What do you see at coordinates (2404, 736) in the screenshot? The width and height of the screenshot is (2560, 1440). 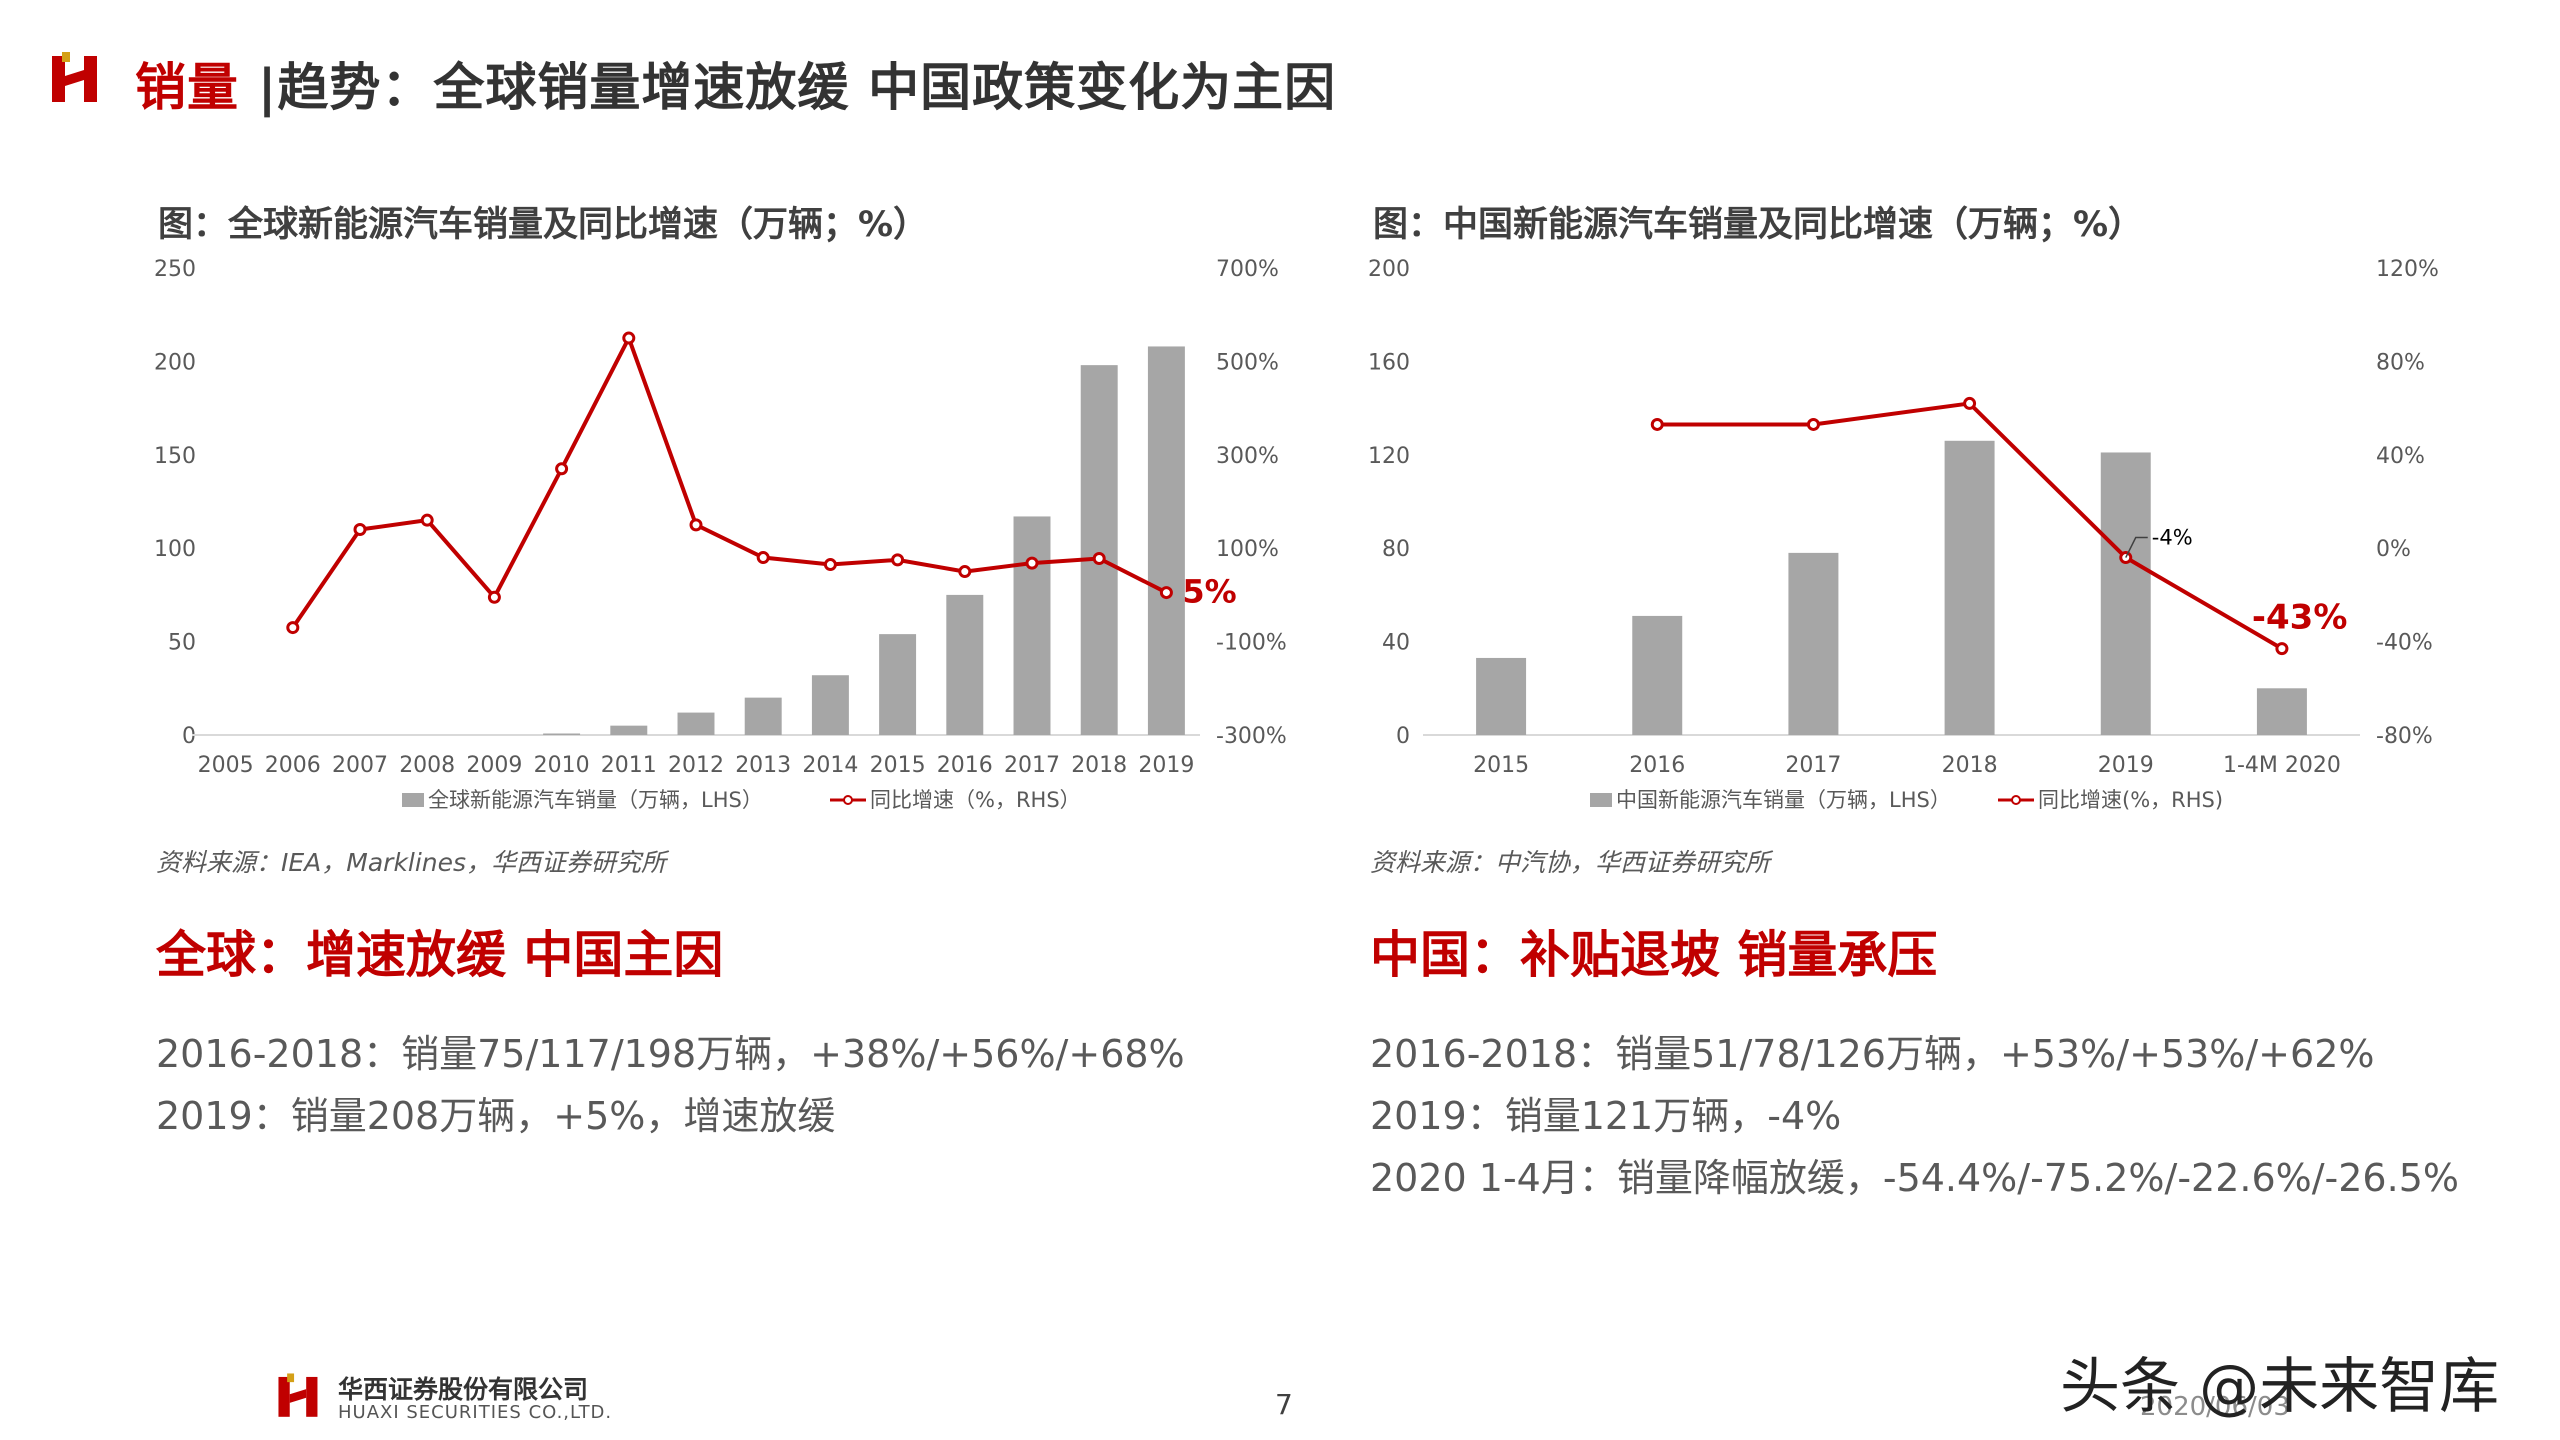 I see `y-right-tick-label: -80%` at bounding box center [2404, 736].